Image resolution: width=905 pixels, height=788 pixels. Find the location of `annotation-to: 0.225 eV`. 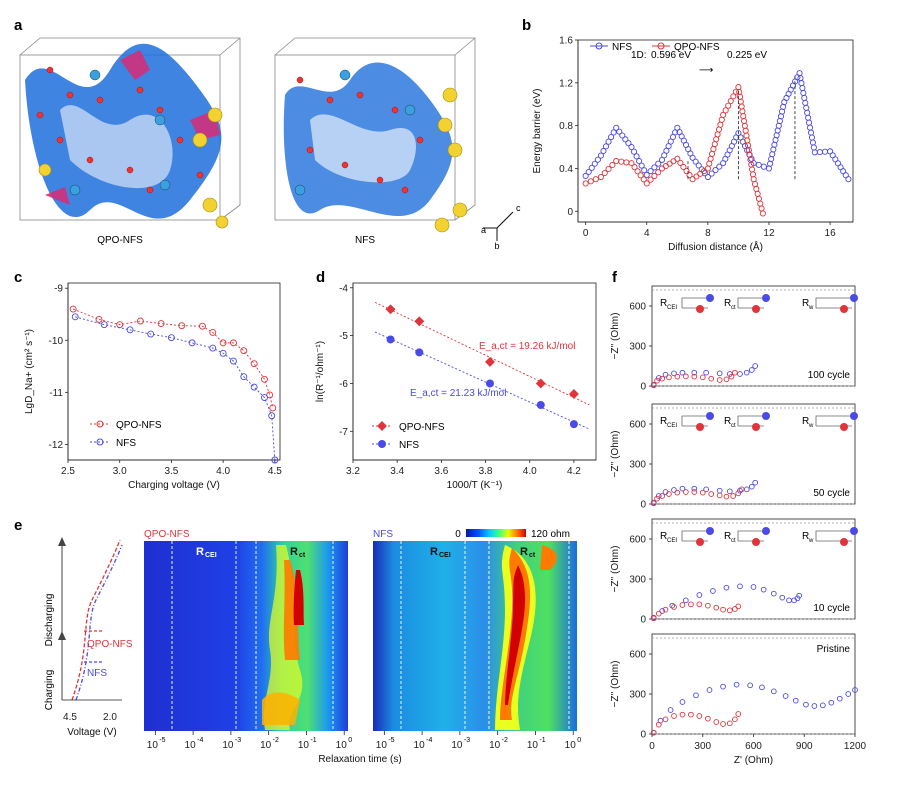

annotation-to: 0.225 eV is located at coordinates (747, 55).